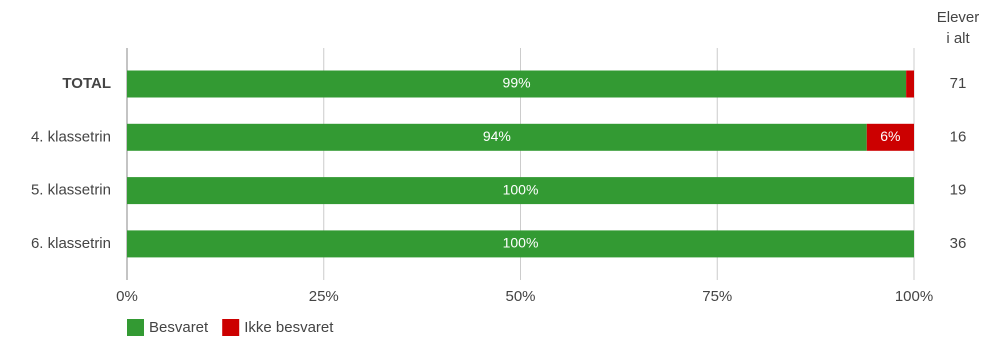  I want to click on totals-header: Elever, so click(958, 17).